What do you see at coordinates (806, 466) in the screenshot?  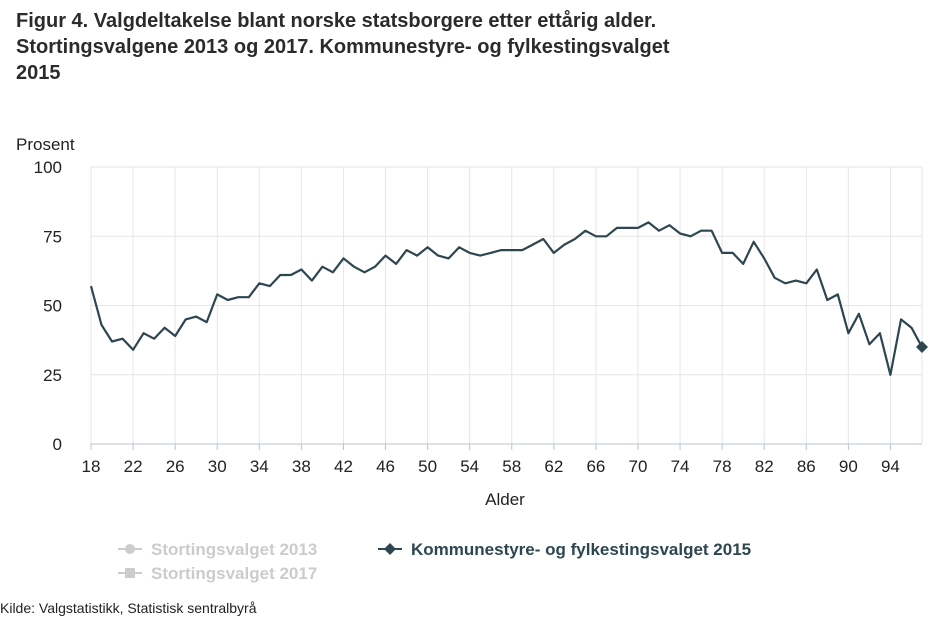 I see `x-tick-label: 86` at bounding box center [806, 466].